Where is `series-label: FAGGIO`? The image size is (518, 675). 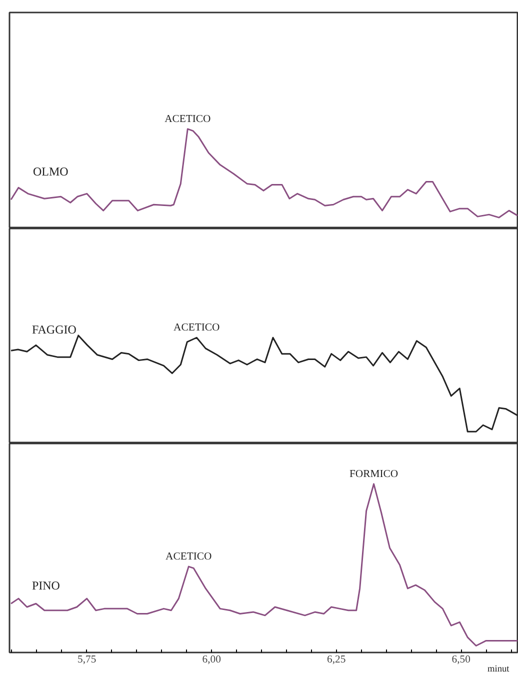 series-label: FAGGIO is located at coordinates (54, 329).